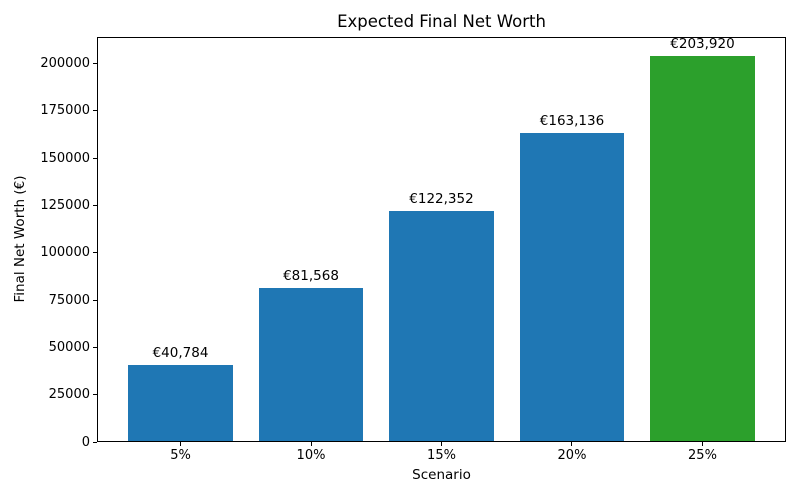  I want to click on bar-value-label: €81,568, so click(311, 275).